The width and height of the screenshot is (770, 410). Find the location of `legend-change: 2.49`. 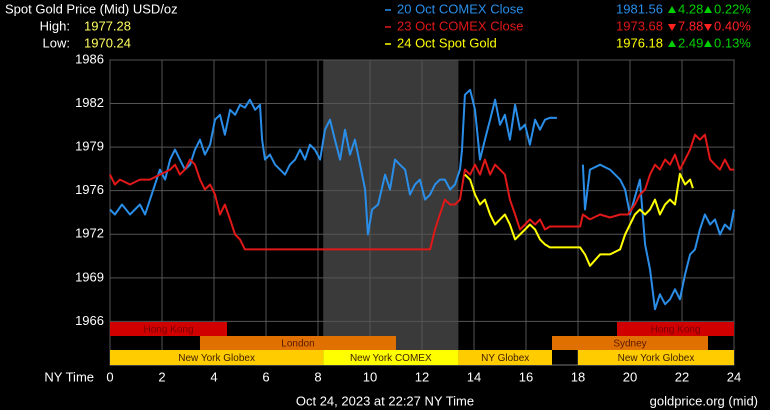

legend-change: 2.49 is located at coordinates (690, 42).